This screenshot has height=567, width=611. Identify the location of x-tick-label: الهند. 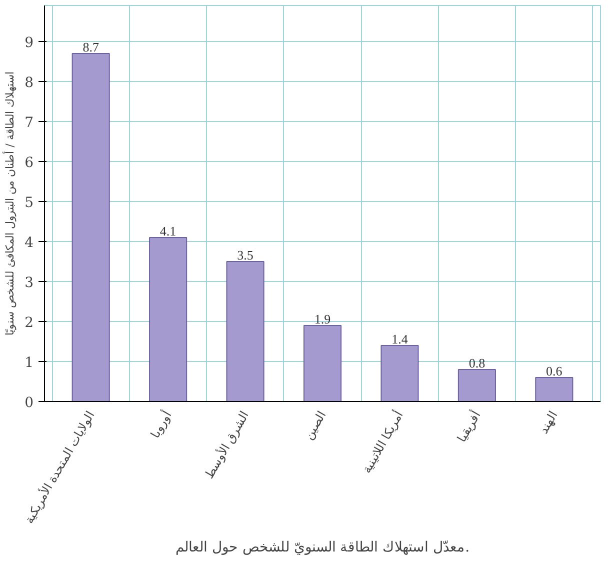
(548, 422).